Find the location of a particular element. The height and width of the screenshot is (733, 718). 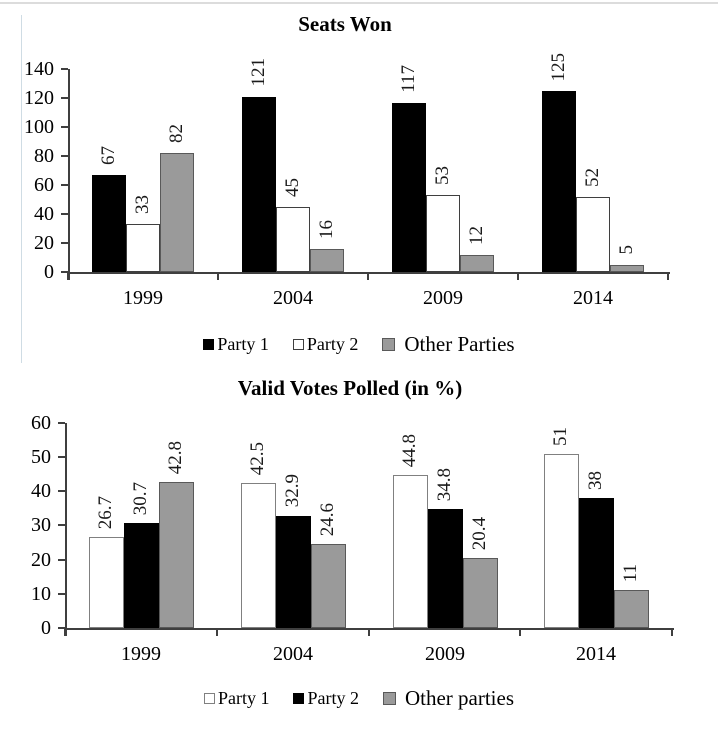

bar-value-label: 11 is located at coordinates (630, 573).